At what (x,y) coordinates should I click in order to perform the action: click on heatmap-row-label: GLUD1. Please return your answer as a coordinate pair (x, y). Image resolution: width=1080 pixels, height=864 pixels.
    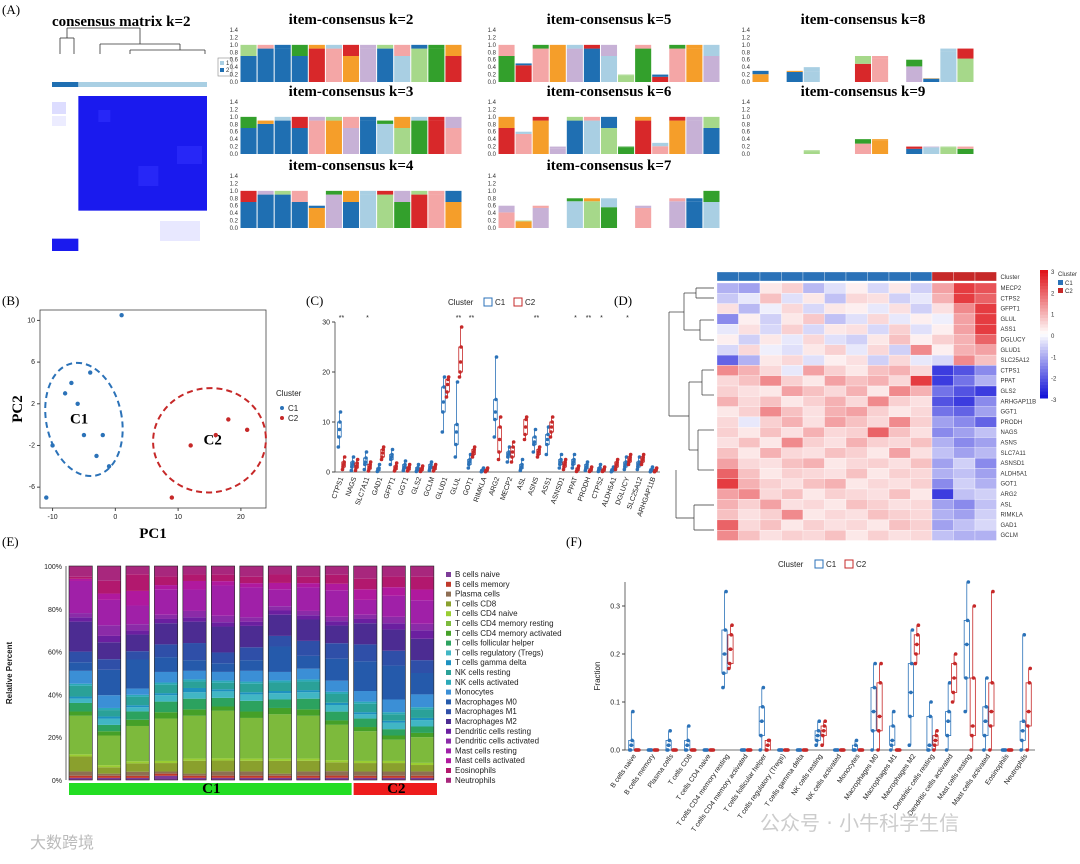
    Looking at the image, I should click on (1011, 351).